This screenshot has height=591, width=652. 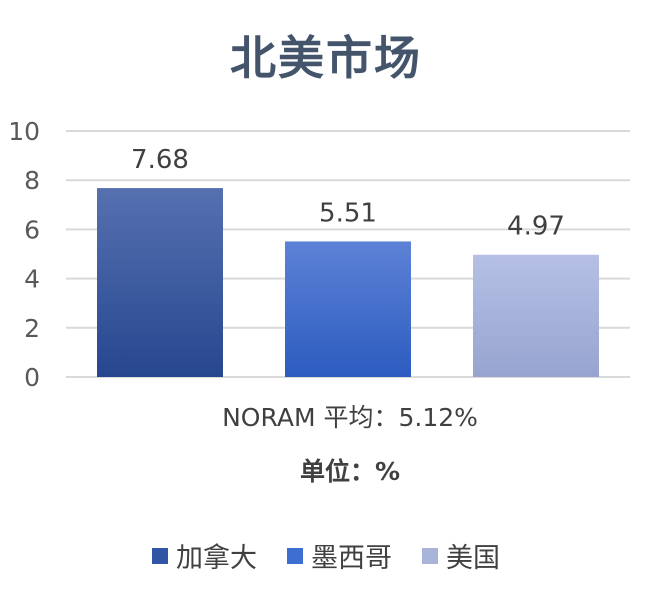 What do you see at coordinates (32, 229) in the screenshot?
I see `y-tick-label: 6` at bounding box center [32, 229].